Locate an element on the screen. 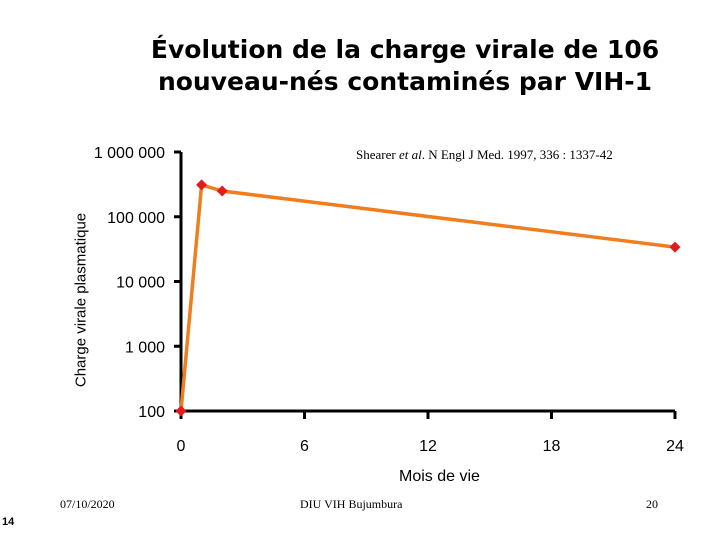 Image resolution: width=720 pixels, height=540 pixels. x-axis-label: Mois de vie is located at coordinates (439, 476).